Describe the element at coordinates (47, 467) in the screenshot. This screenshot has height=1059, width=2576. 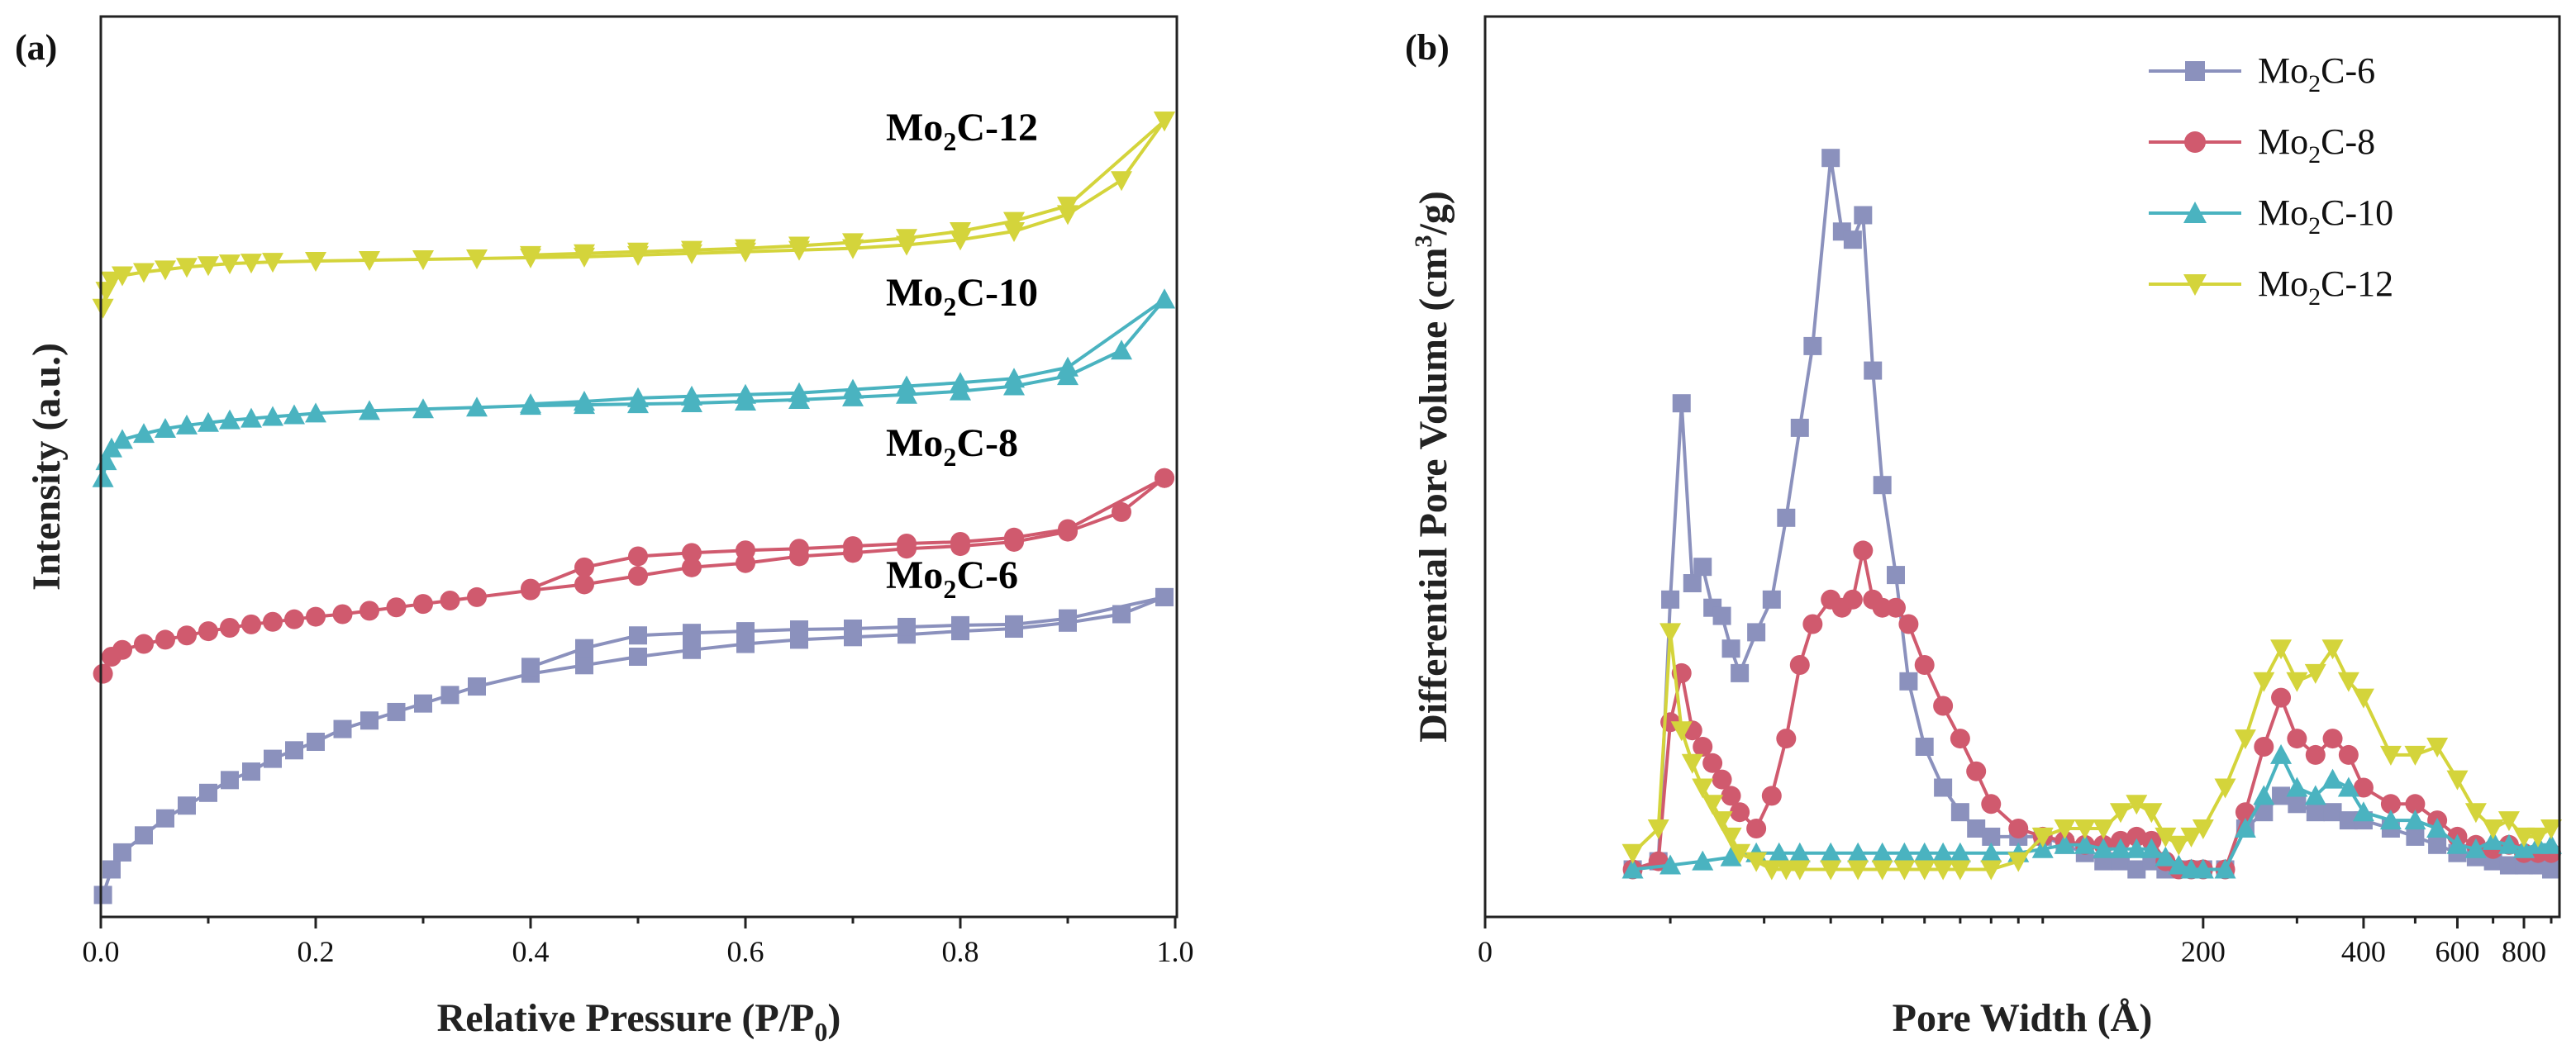
I see `panel-a-y-axis-title: Intensity (a.u.)` at that location.